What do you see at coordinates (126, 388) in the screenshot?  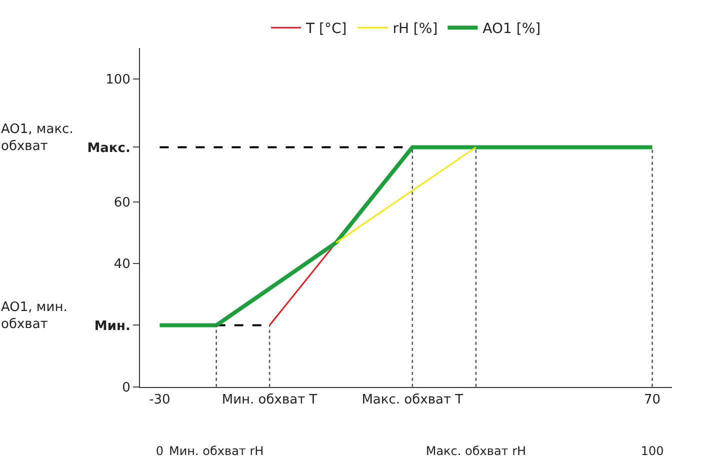 I see `y-tick-label: 0` at bounding box center [126, 388].